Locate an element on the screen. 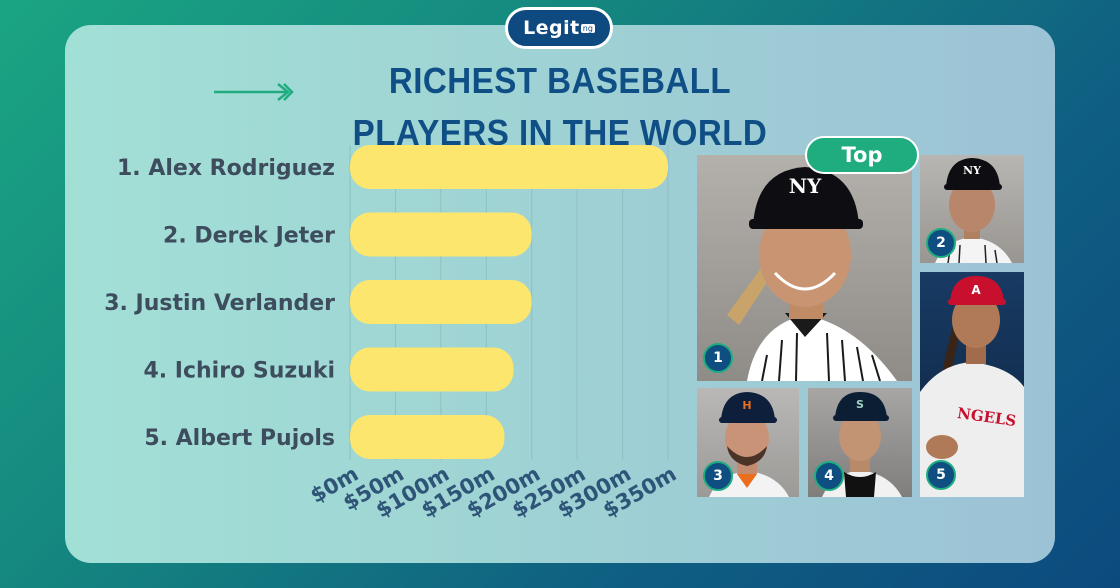  rank-badge-1: 1 is located at coordinates (718, 358).